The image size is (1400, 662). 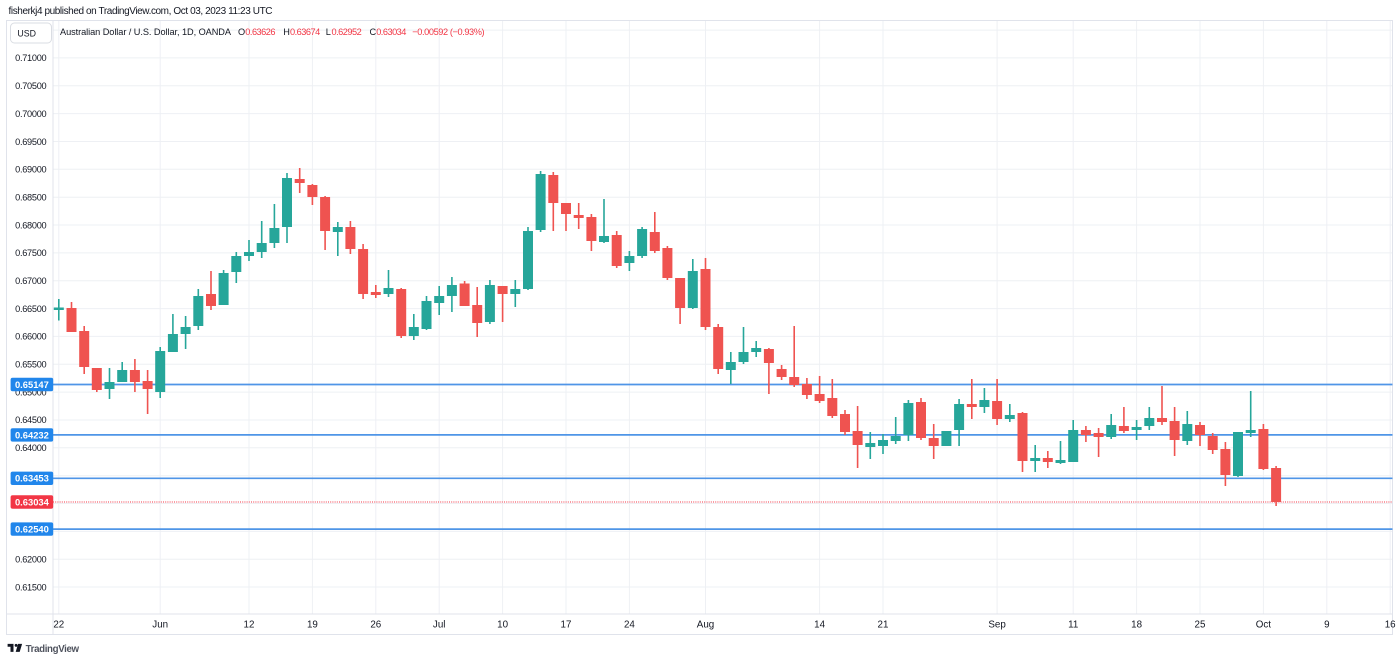 What do you see at coordinates (305, 32) in the screenshot?
I see `svg-text: 0.63674` at bounding box center [305, 32].